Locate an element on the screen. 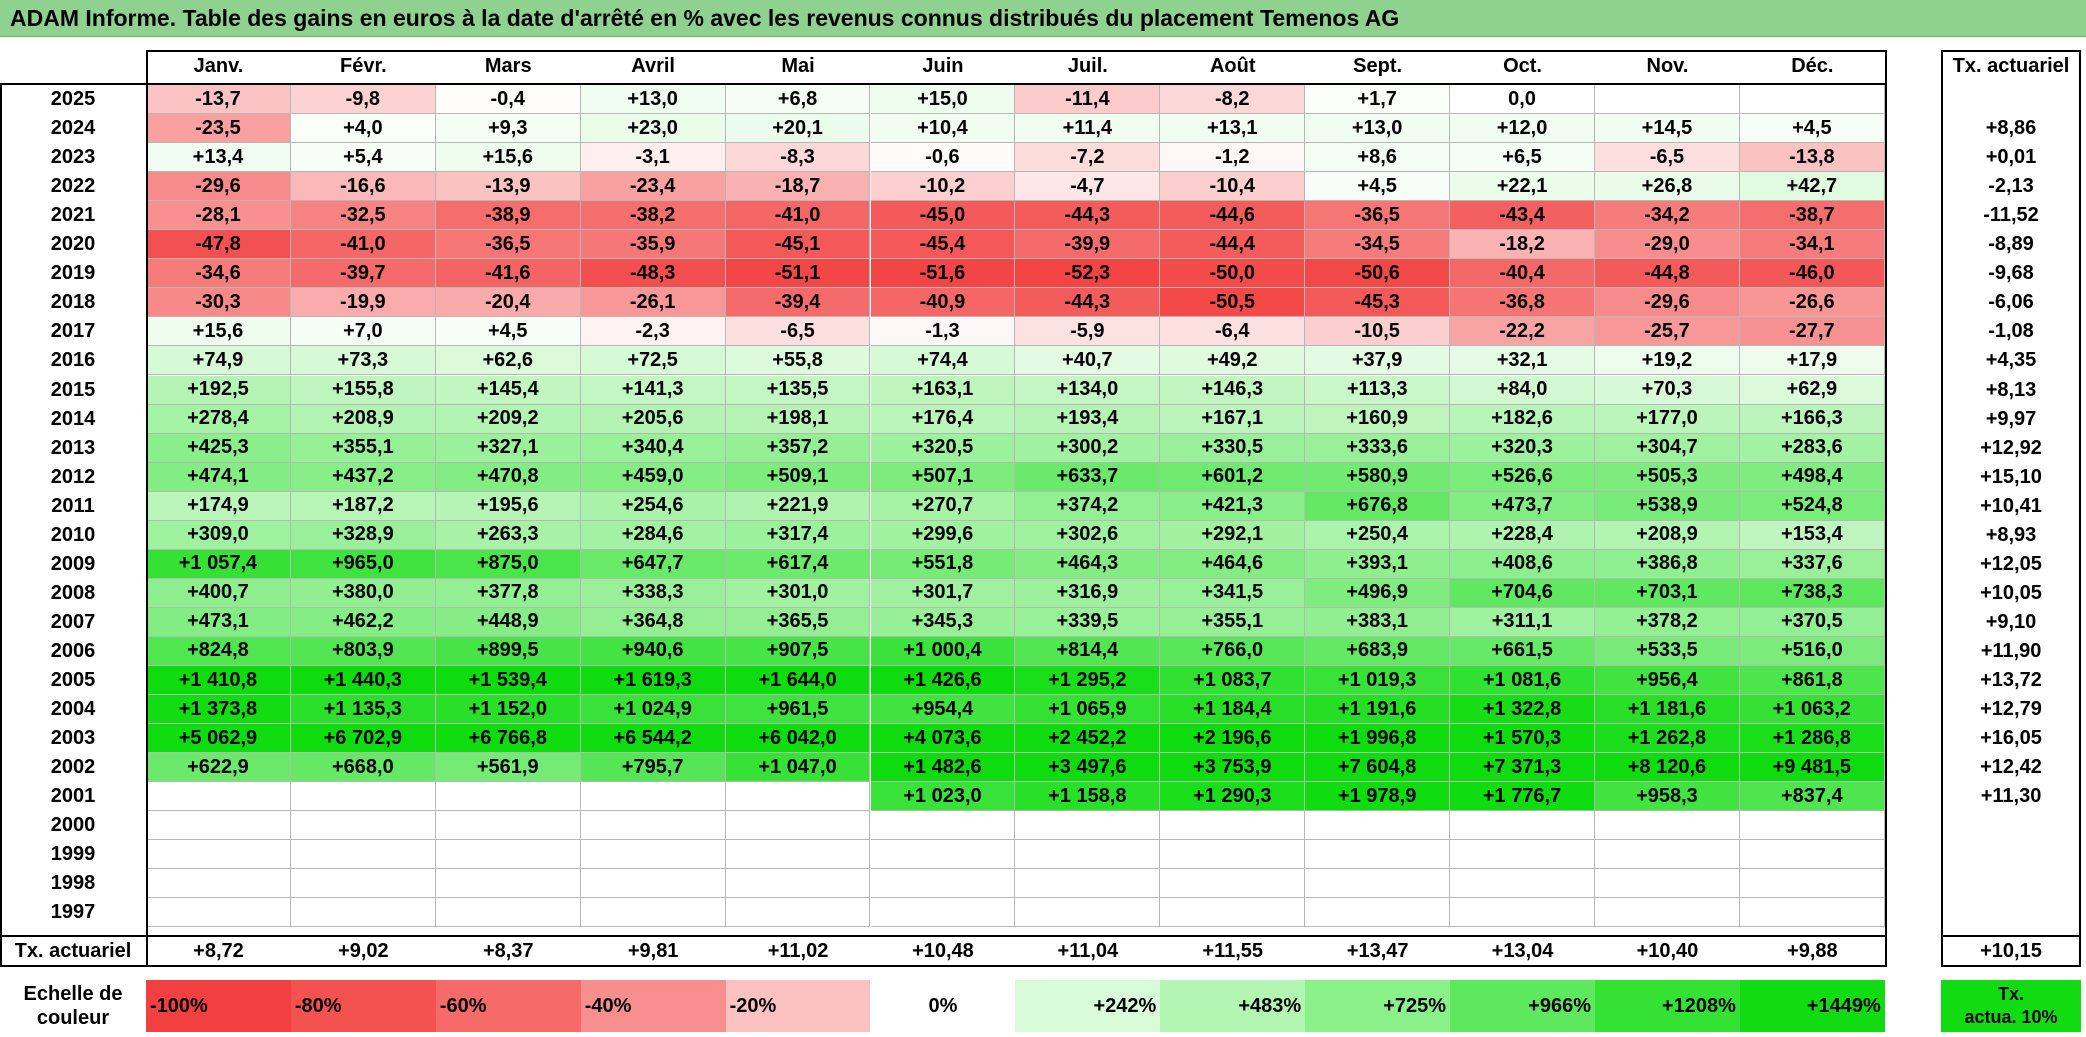 Image resolution: width=2086 pixels, height=1037 pixels. value-cell: +283,6 is located at coordinates (1812, 448).